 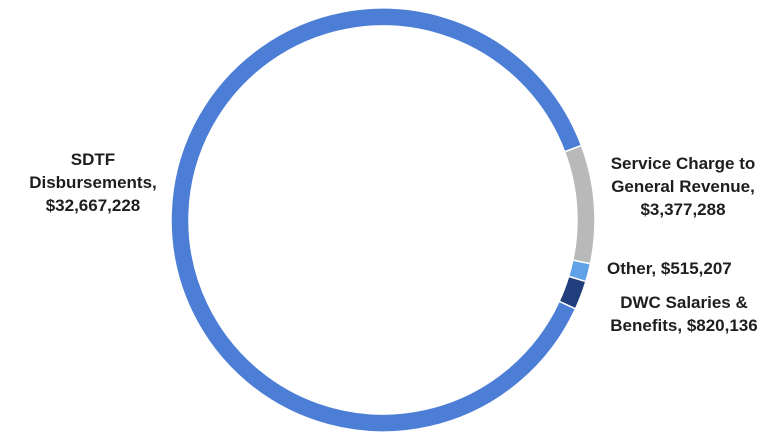 I want to click on slice-label: SDTF Disbursements, $32,667,228, so click(x=93, y=182).